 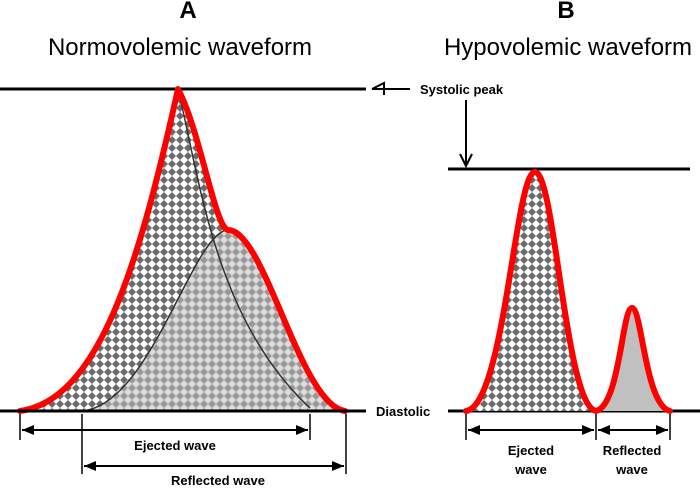 What do you see at coordinates (632, 450) in the screenshot?
I see `reflected-wave-label-b-line1: Reflected` at bounding box center [632, 450].